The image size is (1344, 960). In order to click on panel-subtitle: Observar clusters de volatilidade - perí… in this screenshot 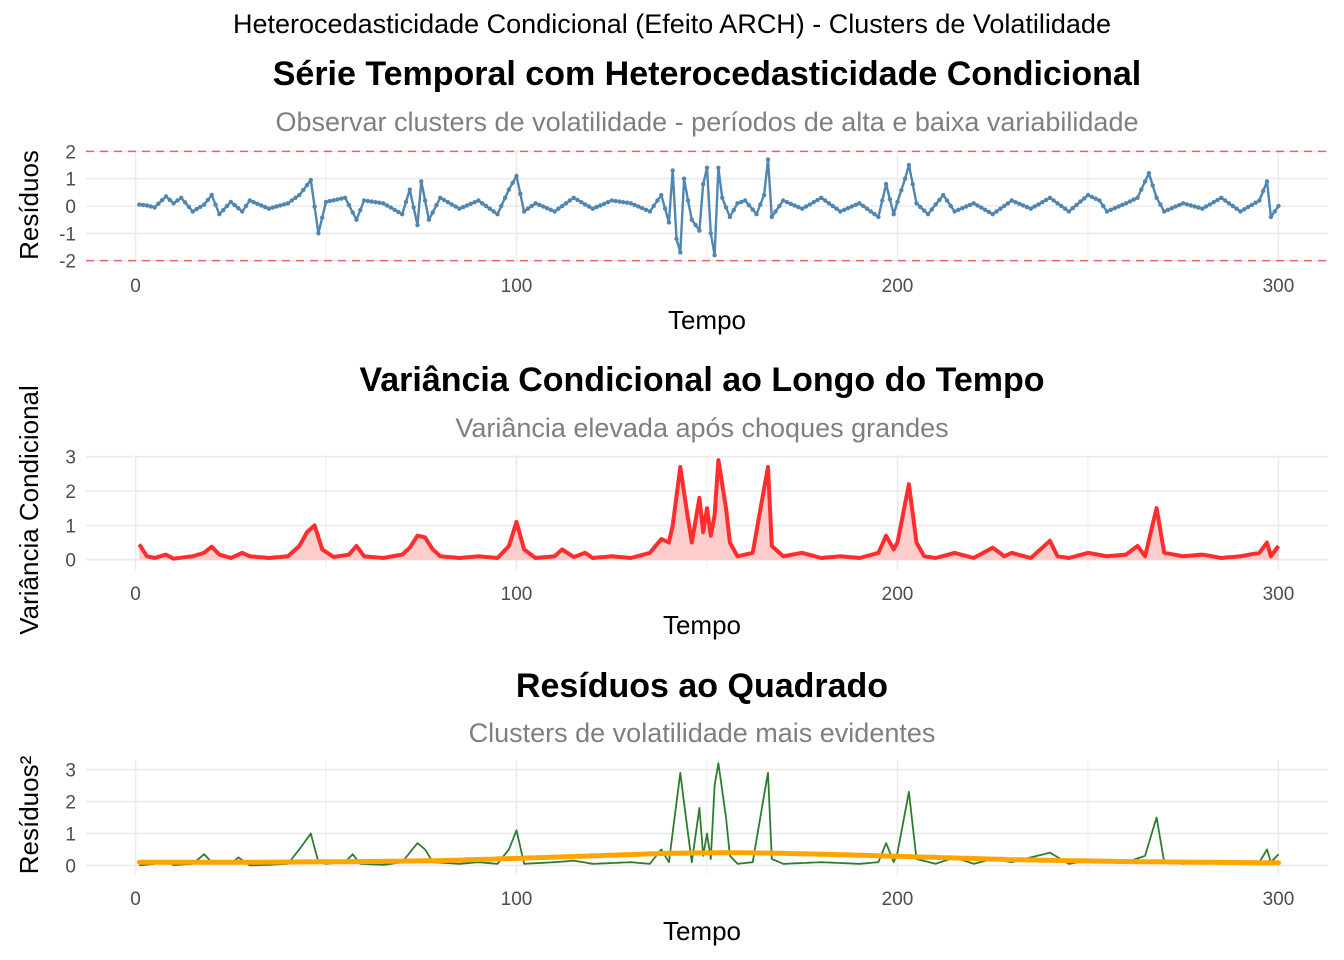, I will do `click(707, 122)`.